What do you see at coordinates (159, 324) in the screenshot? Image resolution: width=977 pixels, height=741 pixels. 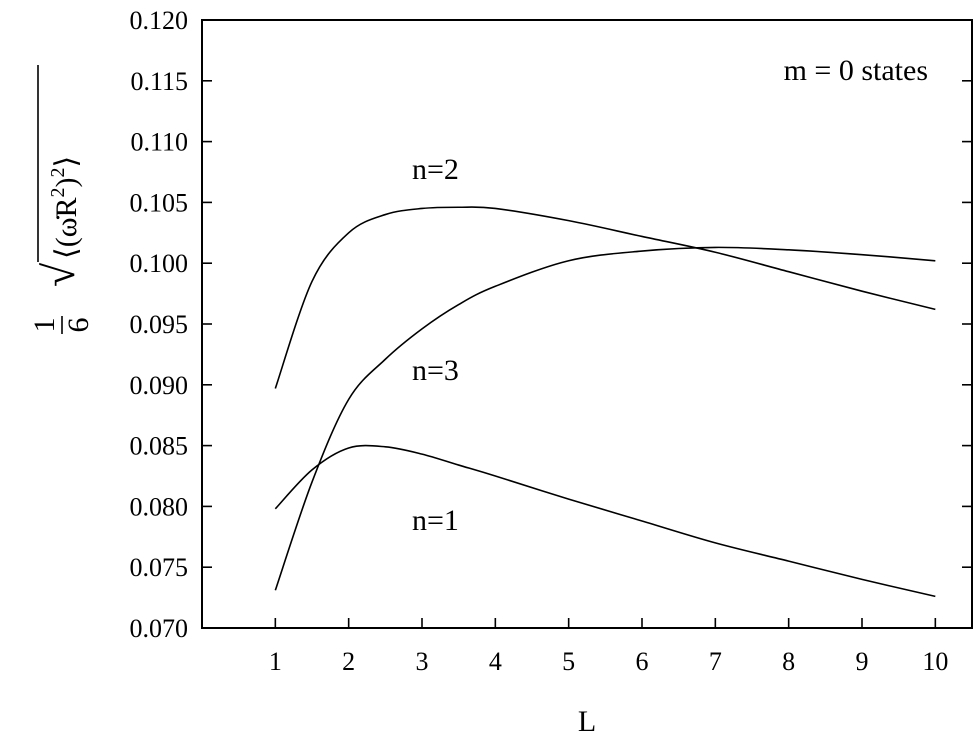 I see `y-tick-label: 0.095` at bounding box center [159, 324].